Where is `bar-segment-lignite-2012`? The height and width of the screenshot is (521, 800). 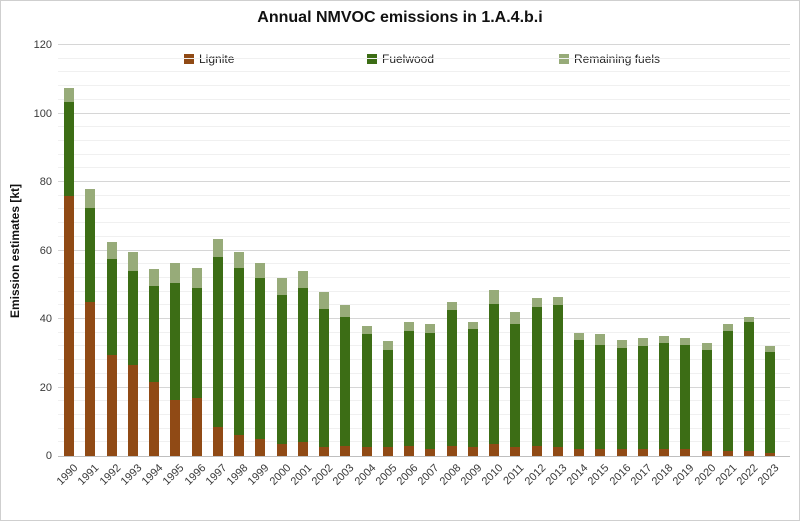 bar-segment-lignite-2012 is located at coordinates (536, 450).